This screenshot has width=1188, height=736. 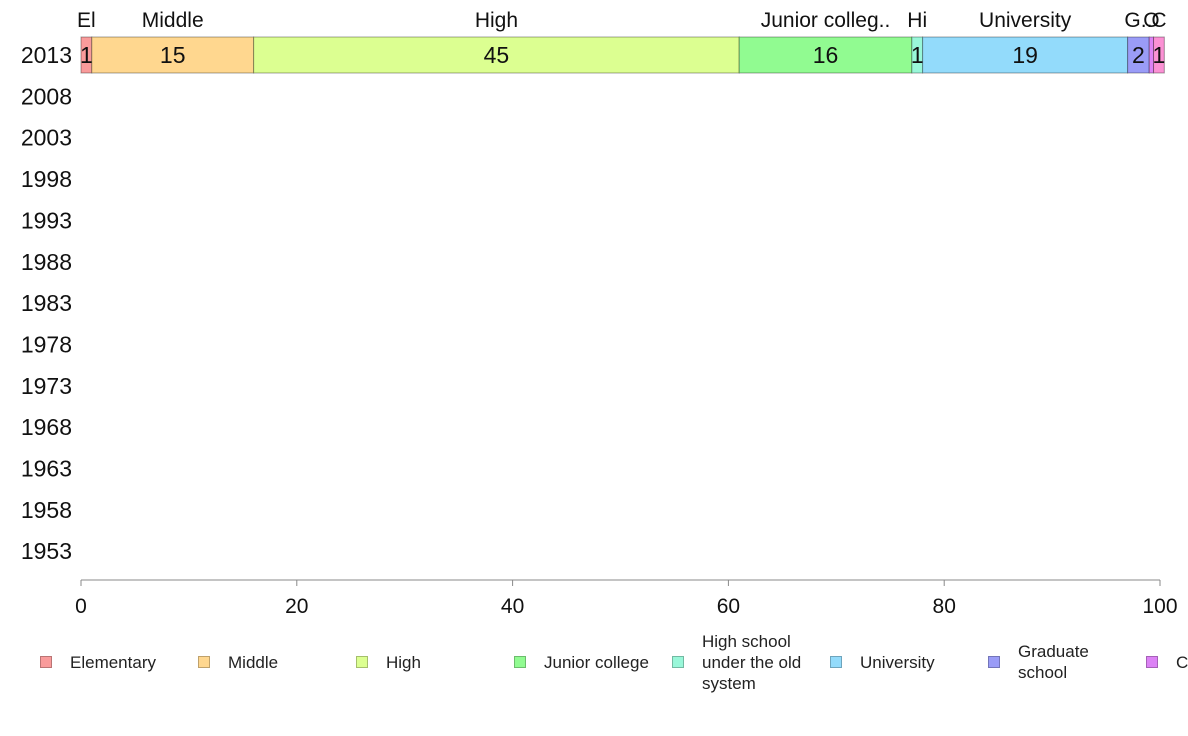 What do you see at coordinates (1053, 662) in the screenshot?
I see `legend-label: Graduate school` at bounding box center [1053, 662].